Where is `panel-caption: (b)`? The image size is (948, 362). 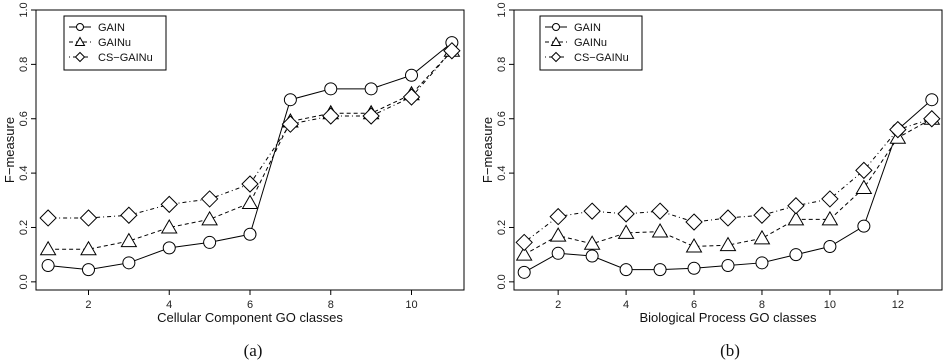
panel-caption: (b) is located at coordinates (730, 350).